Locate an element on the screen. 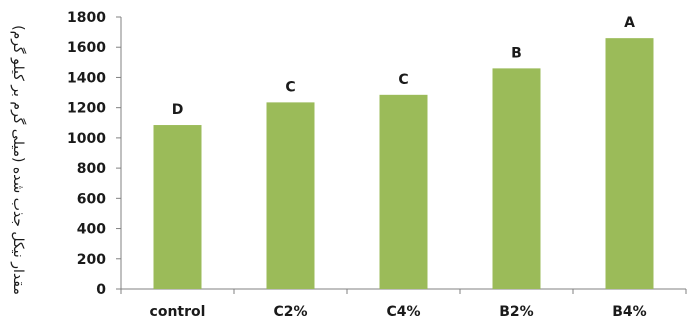 The image size is (699, 320). x-category-label: C2% is located at coordinates (290, 312).